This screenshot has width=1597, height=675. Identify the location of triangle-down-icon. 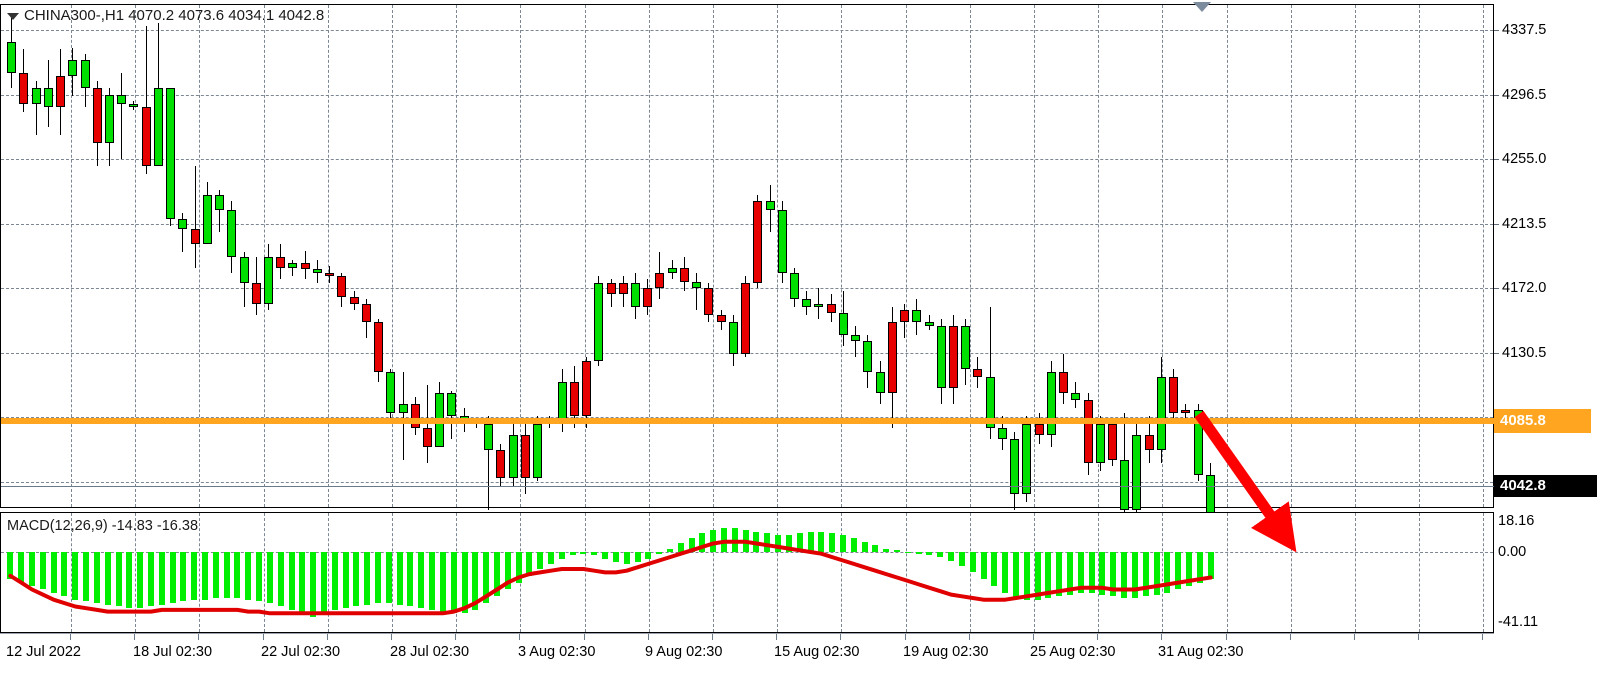
(13, 16).